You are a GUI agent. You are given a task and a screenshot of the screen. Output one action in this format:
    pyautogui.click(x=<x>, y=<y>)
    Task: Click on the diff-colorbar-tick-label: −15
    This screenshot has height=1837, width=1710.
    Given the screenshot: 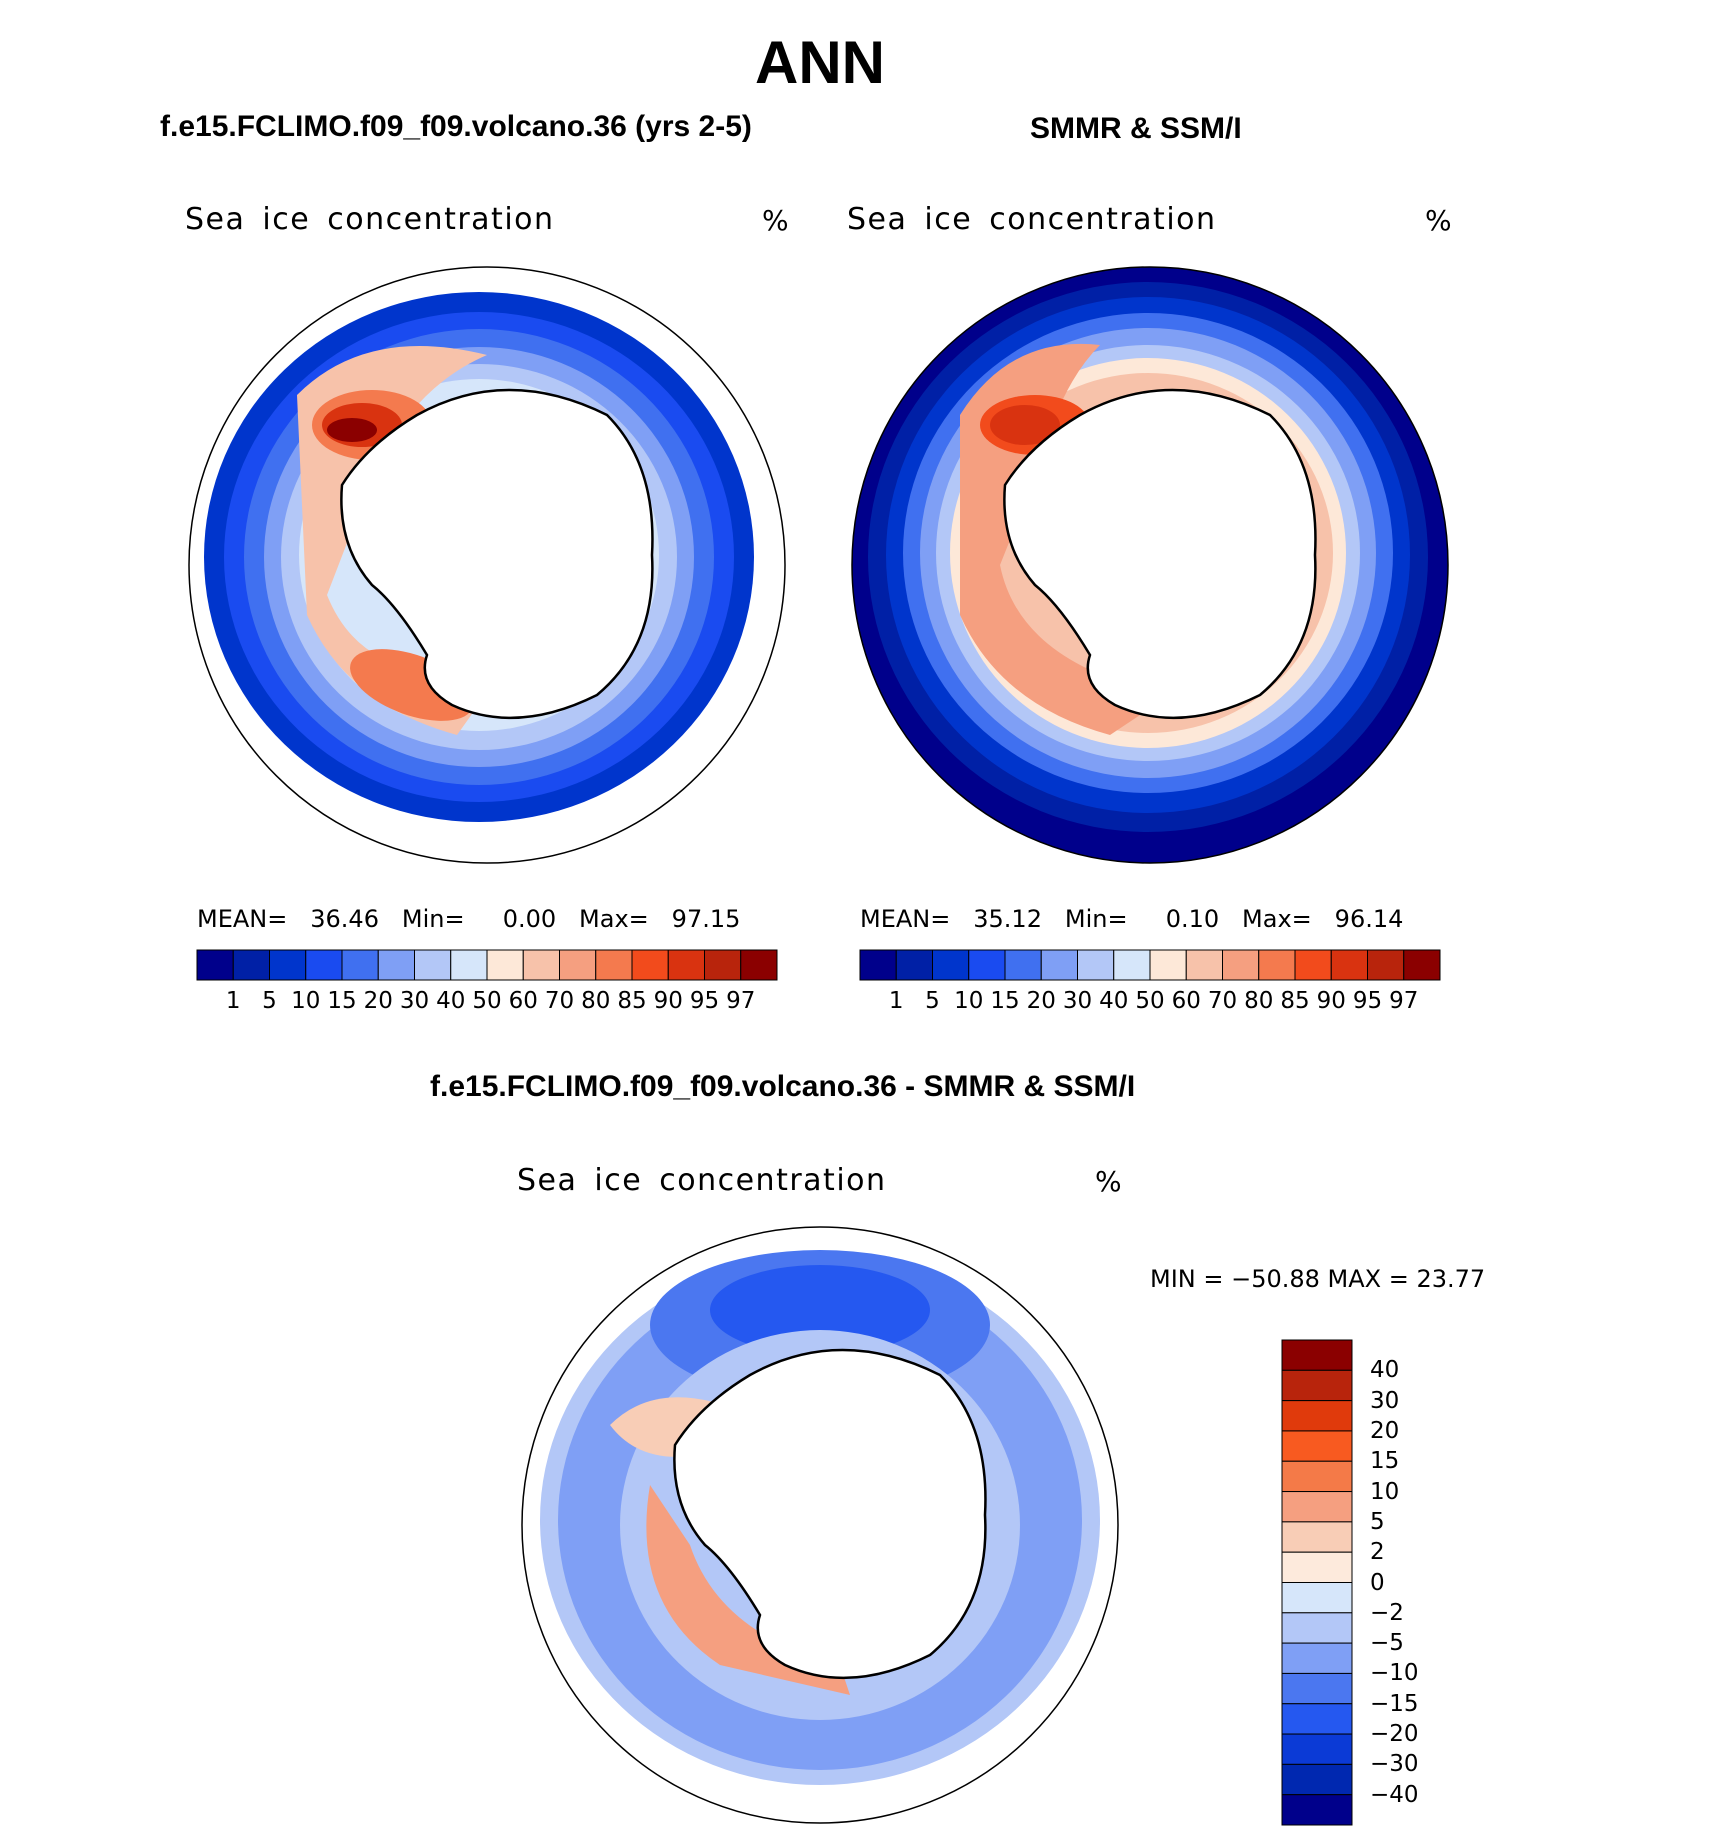 What is the action you would take?
    pyautogui.click(x=1394, y=1703)
    